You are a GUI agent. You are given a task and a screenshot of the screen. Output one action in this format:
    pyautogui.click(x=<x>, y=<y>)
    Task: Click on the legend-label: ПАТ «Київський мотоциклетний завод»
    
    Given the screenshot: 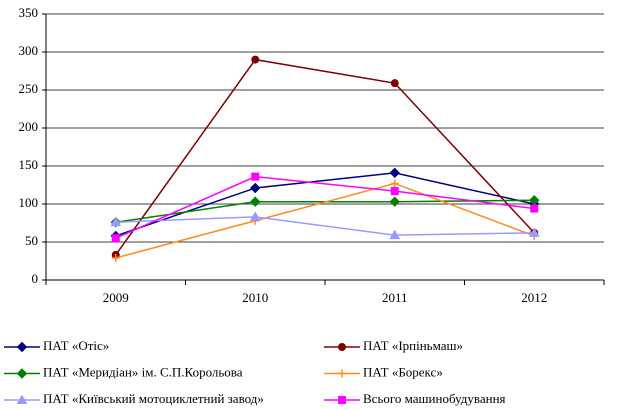 What is the action you would take?
    pyautogui.click(x=153, y=398)
    